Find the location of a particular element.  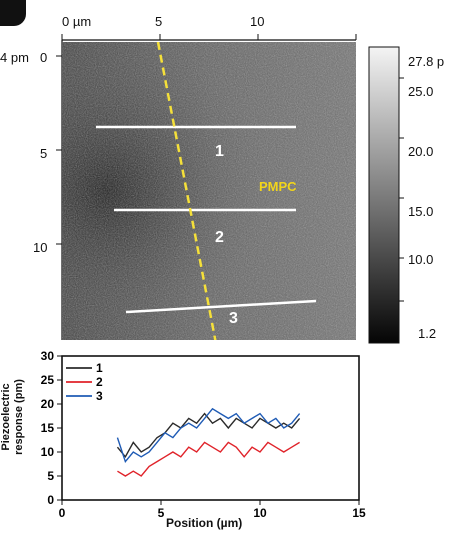

map-y-axis-label: 4 pm is located at coordinates (14, 57).